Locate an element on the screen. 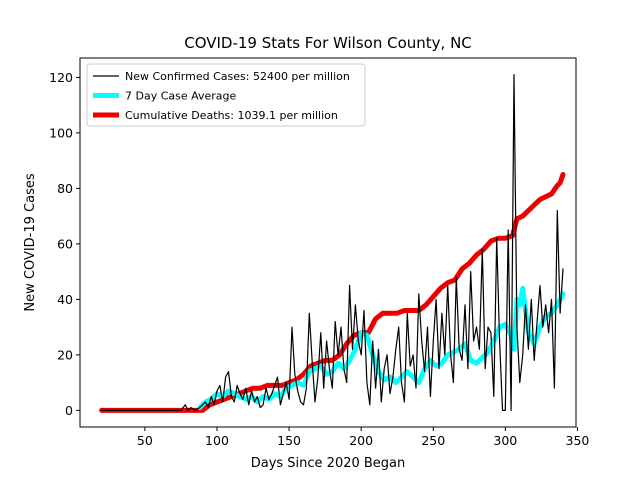 This screenshot has width=640, height=480. y-tick-label: 80 is located at coordinates (65, 188).